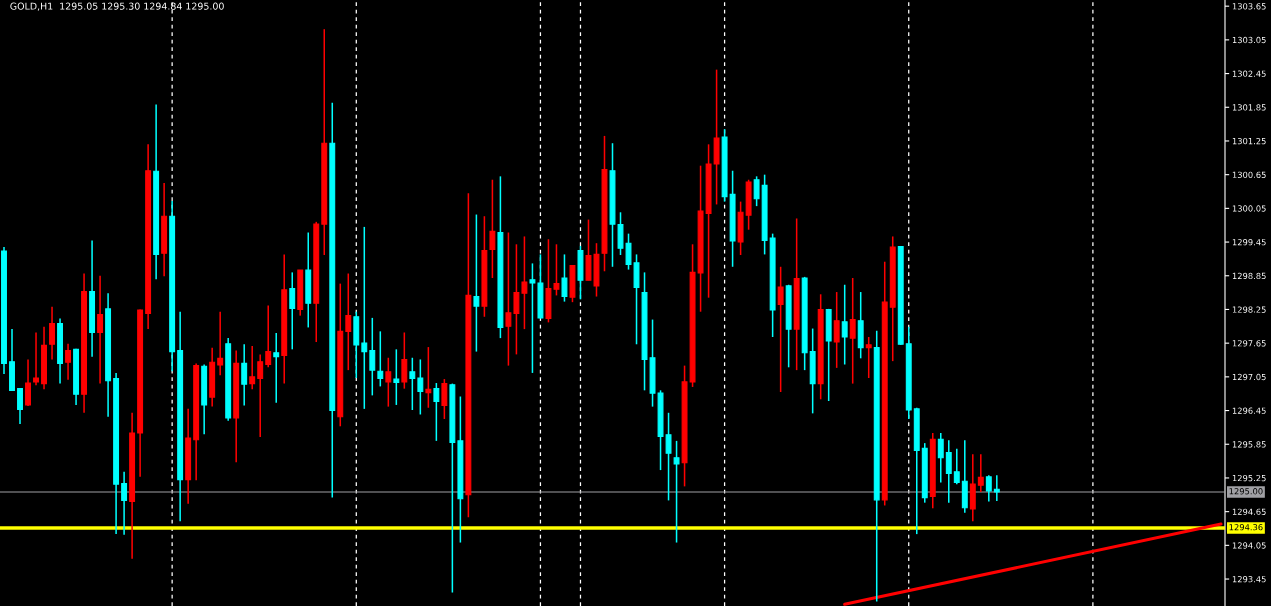 This screenshot has height=606, width=1271. I want to click on y-tick-label: 1300.05, so click(1249, 208).